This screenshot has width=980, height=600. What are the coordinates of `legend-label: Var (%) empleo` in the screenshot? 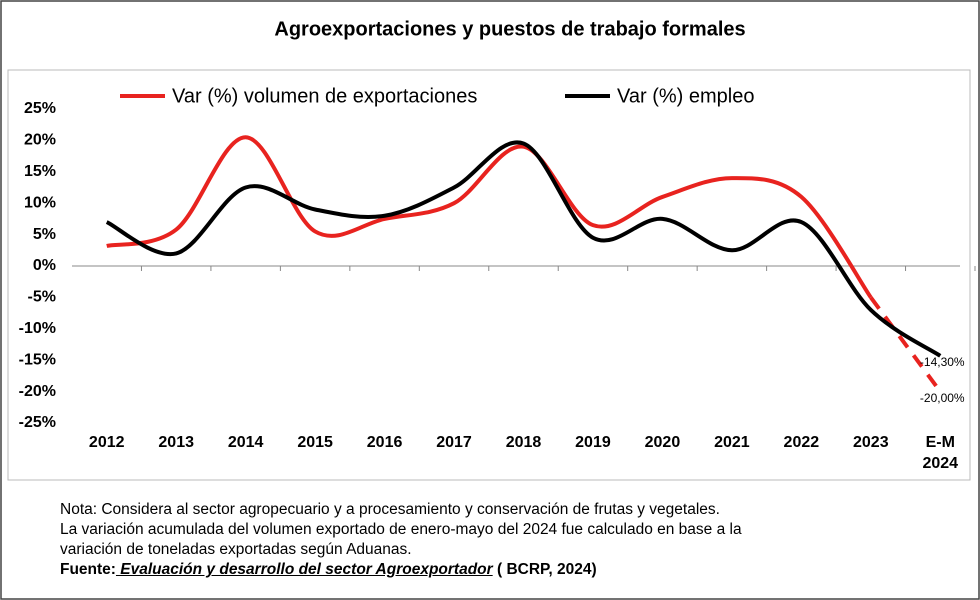 It's located at (685, 96).